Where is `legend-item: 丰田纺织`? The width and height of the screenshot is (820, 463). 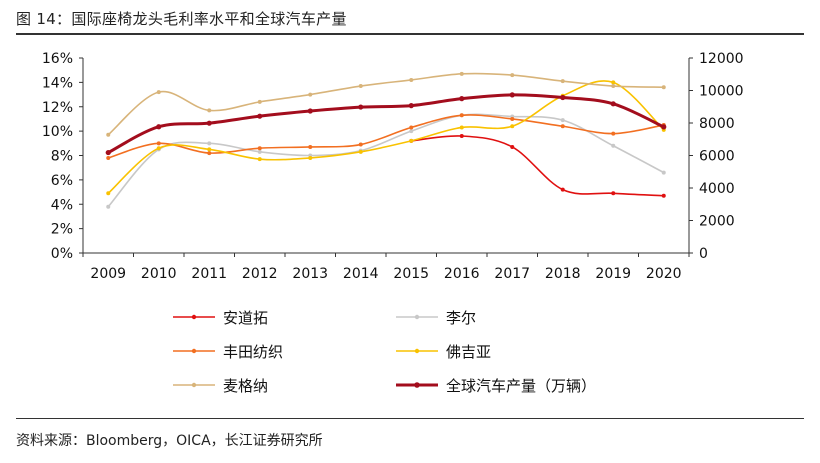 legend-item: 丰田纺织 is located at coordinates (228, 352).